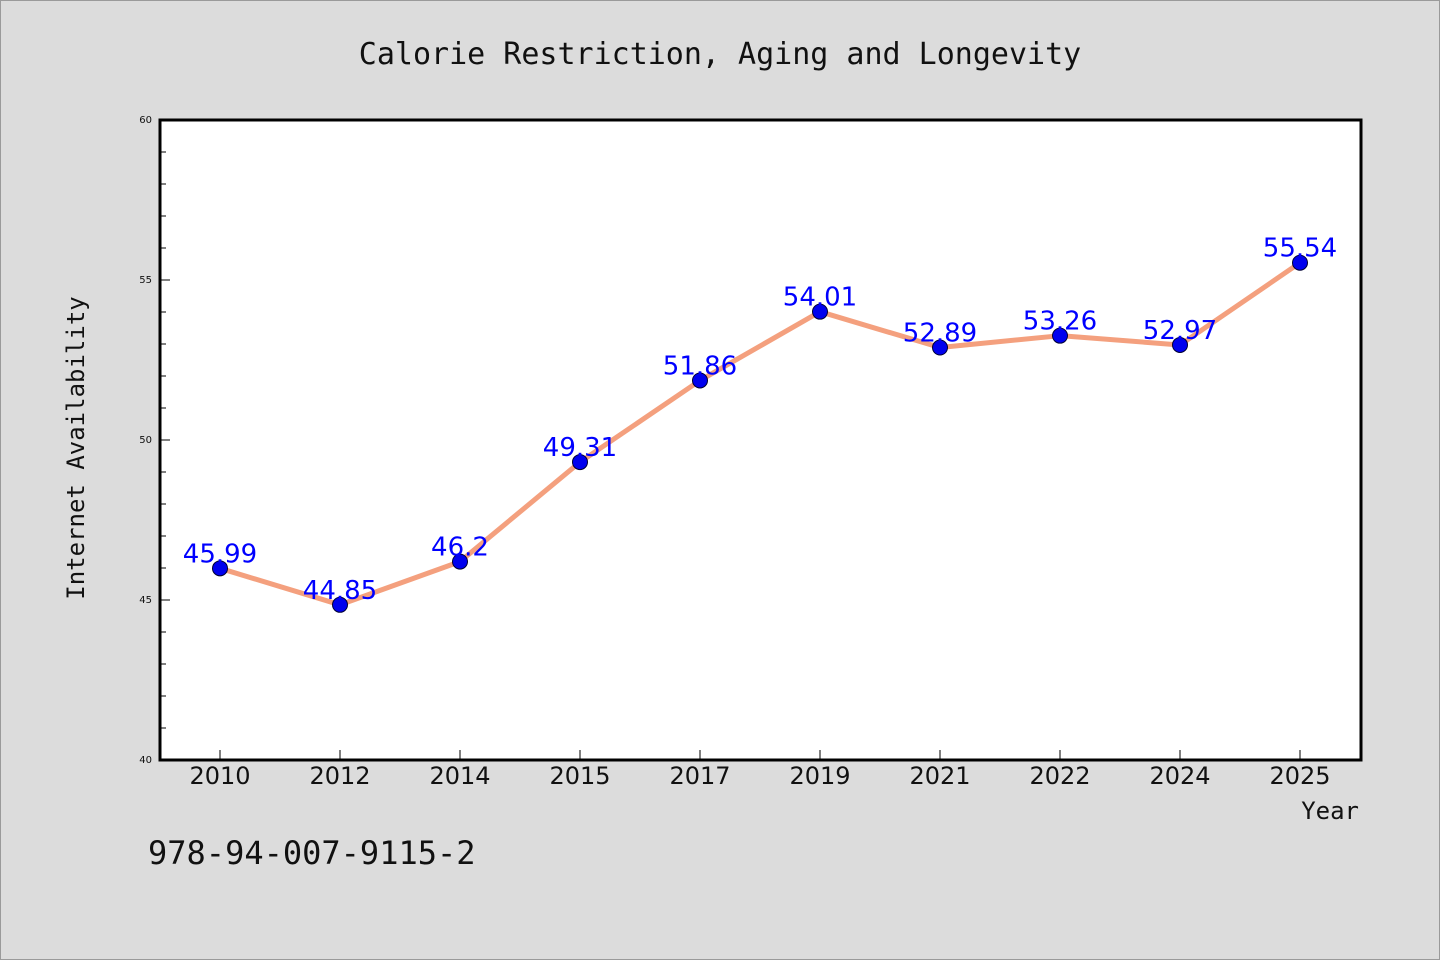  I want to click on y-tick-label: 50, so click(145, 440).